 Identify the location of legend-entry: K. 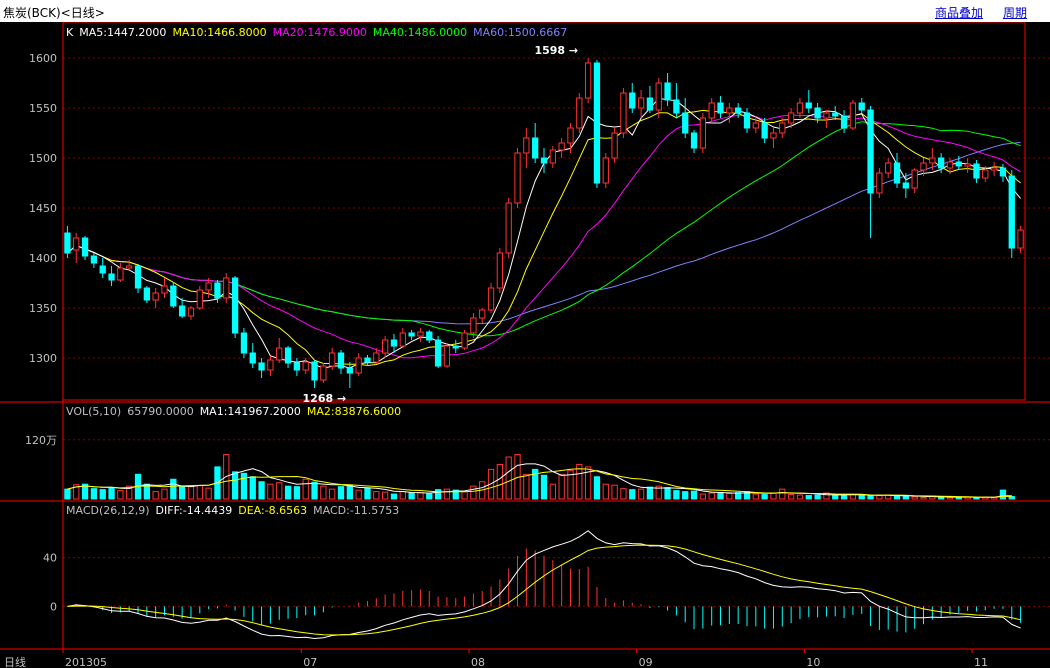
(70, 32).